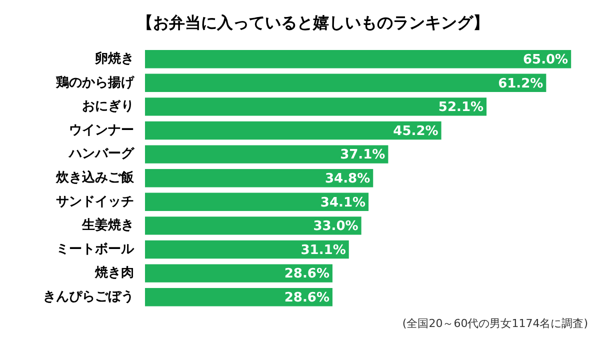  Describe the element at coordinates (114, 58) in the screenshot. I see `y-tick-label: 卵焼き` at that location.